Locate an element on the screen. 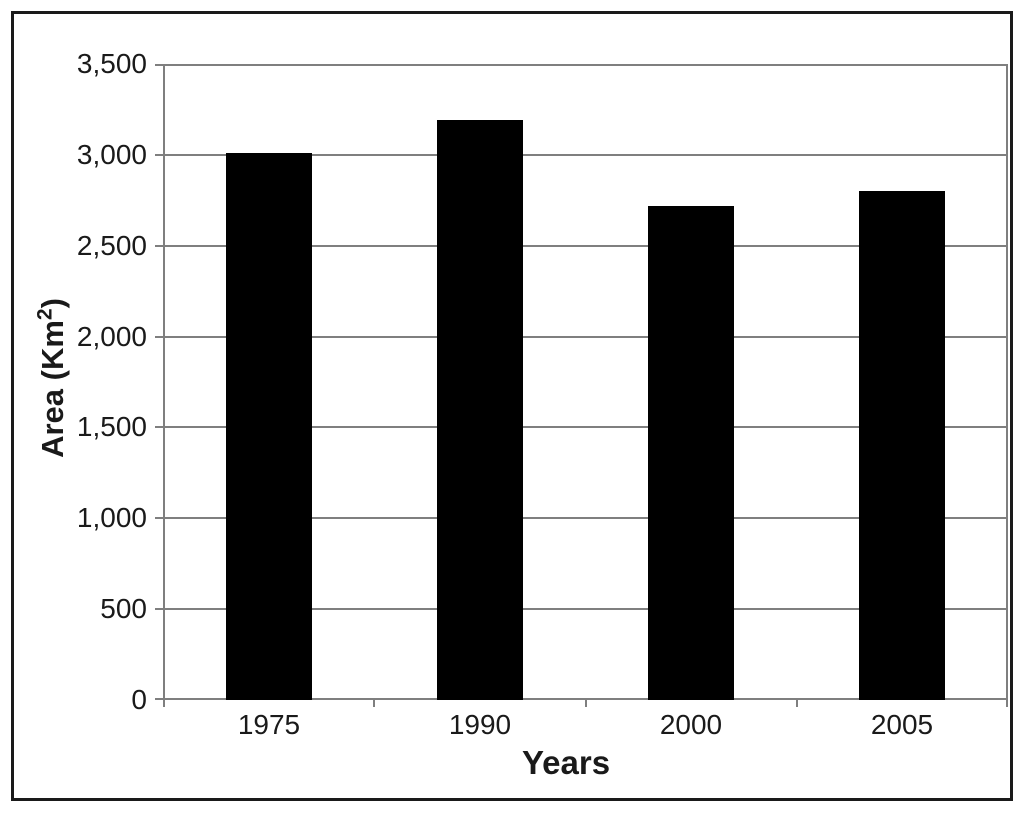 This screenshot has width=1024, height=813. y-tick-label: 1,000 is located at coordinates (111, 517).